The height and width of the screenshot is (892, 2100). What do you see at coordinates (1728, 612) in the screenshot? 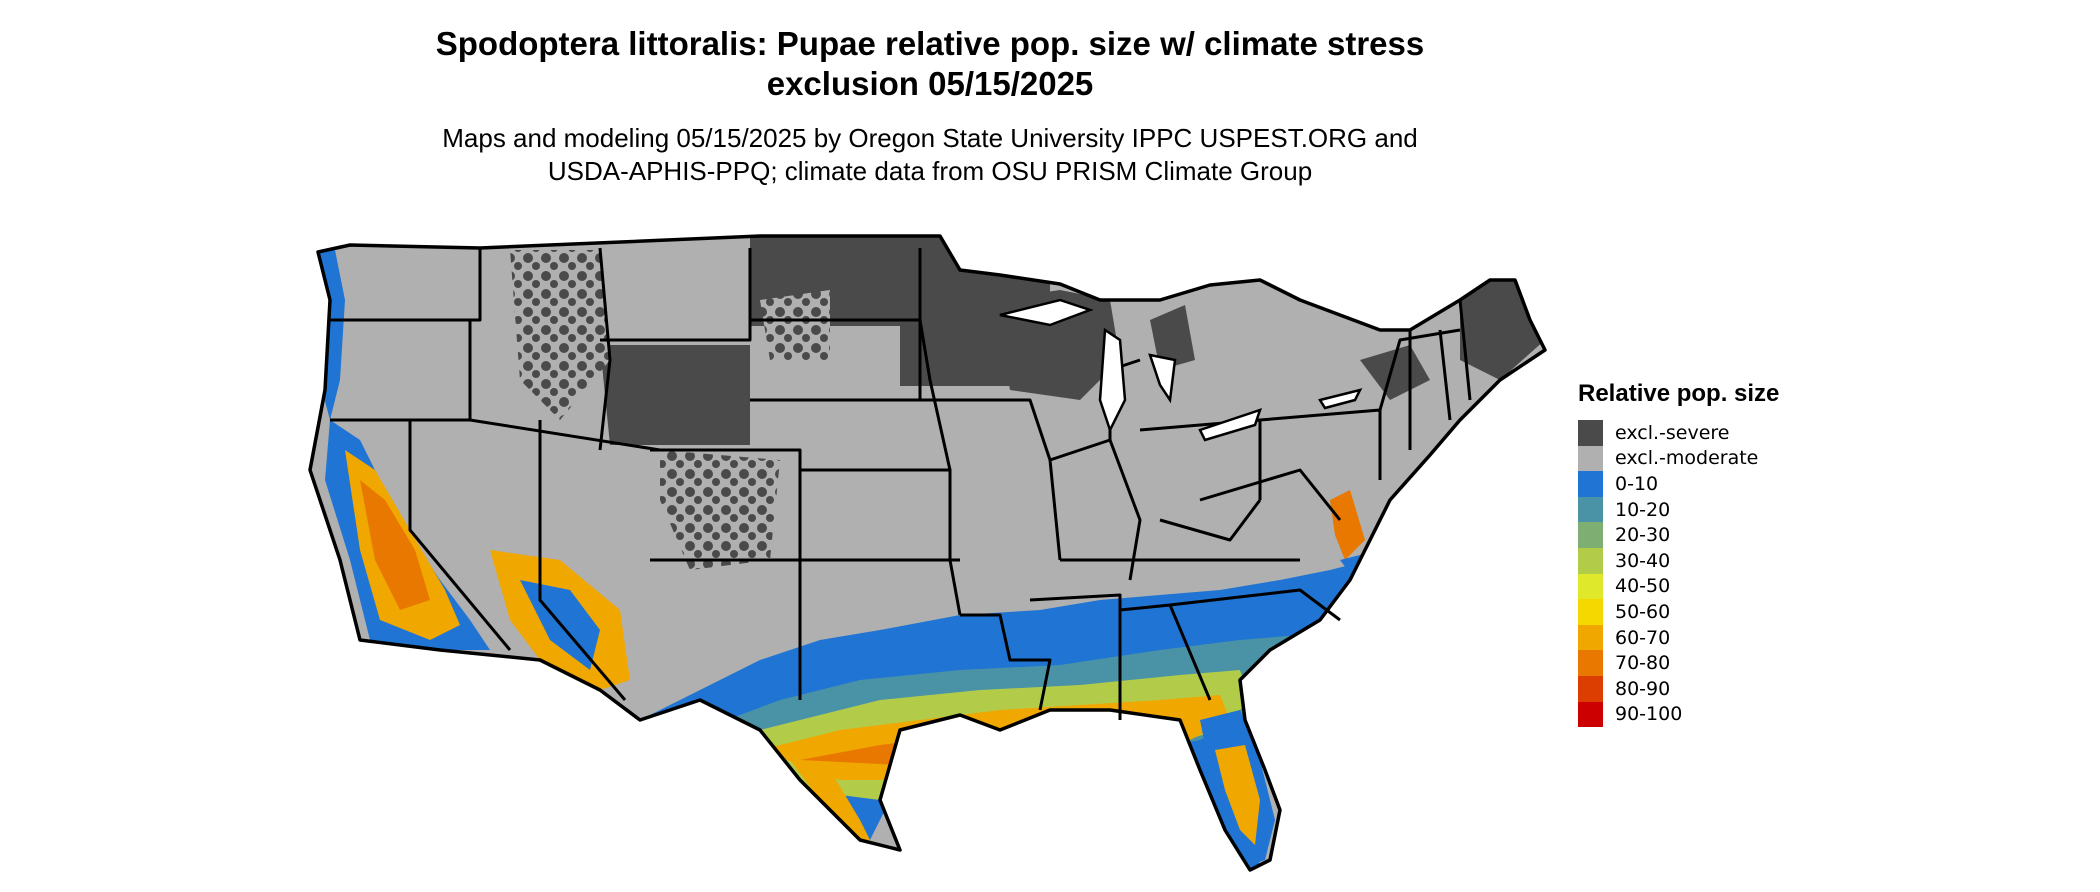
I see `legend-item: 50-60` at bounding box center [1728, 612].